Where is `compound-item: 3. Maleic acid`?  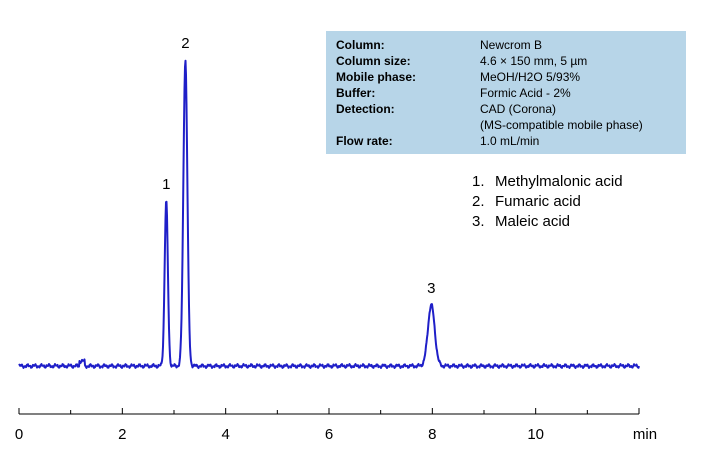
compound-item: 3. Maleic acid is located at coordinates (547, 222).